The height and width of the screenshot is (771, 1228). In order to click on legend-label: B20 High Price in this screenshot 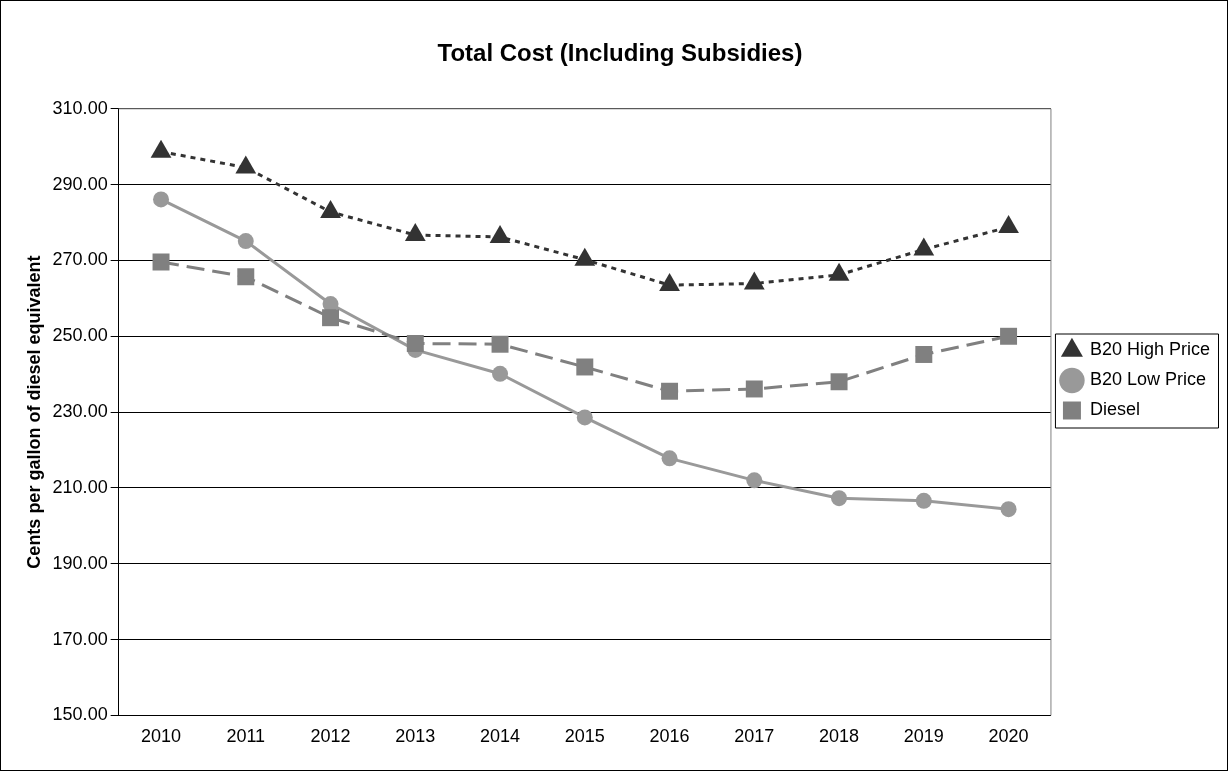, I will do `click(1149, 349)`.